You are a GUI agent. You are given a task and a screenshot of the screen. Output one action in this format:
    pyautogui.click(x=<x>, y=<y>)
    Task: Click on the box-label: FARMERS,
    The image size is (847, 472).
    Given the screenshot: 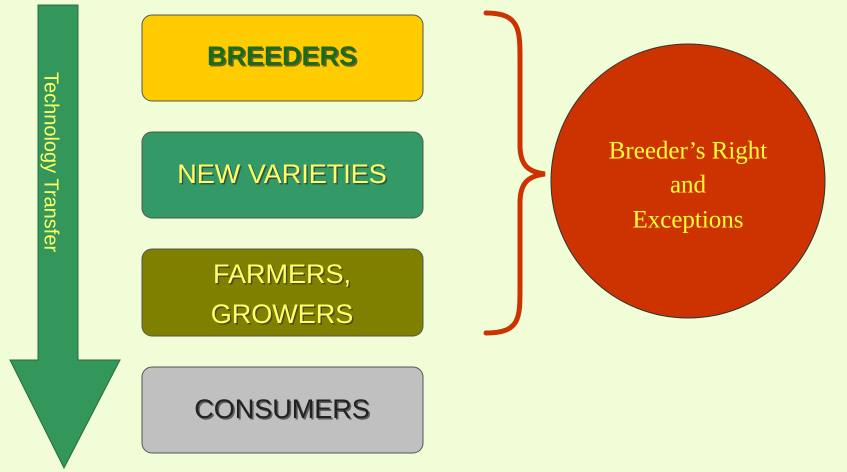 What is the action you would take?
    pyautogui.click(x=282, y=274)
    